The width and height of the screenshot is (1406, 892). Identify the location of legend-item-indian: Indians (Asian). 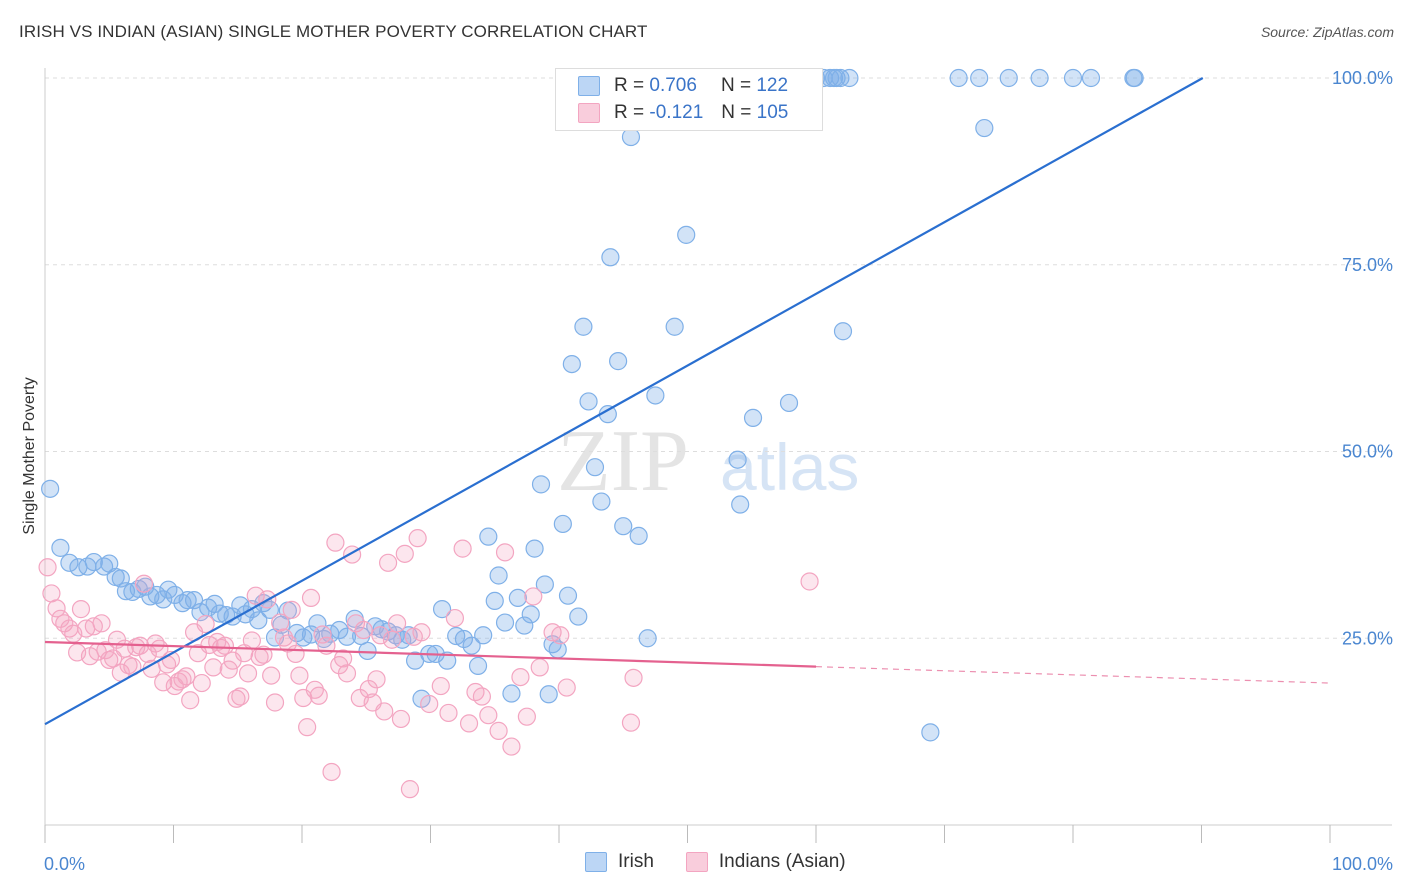
(765, 862).